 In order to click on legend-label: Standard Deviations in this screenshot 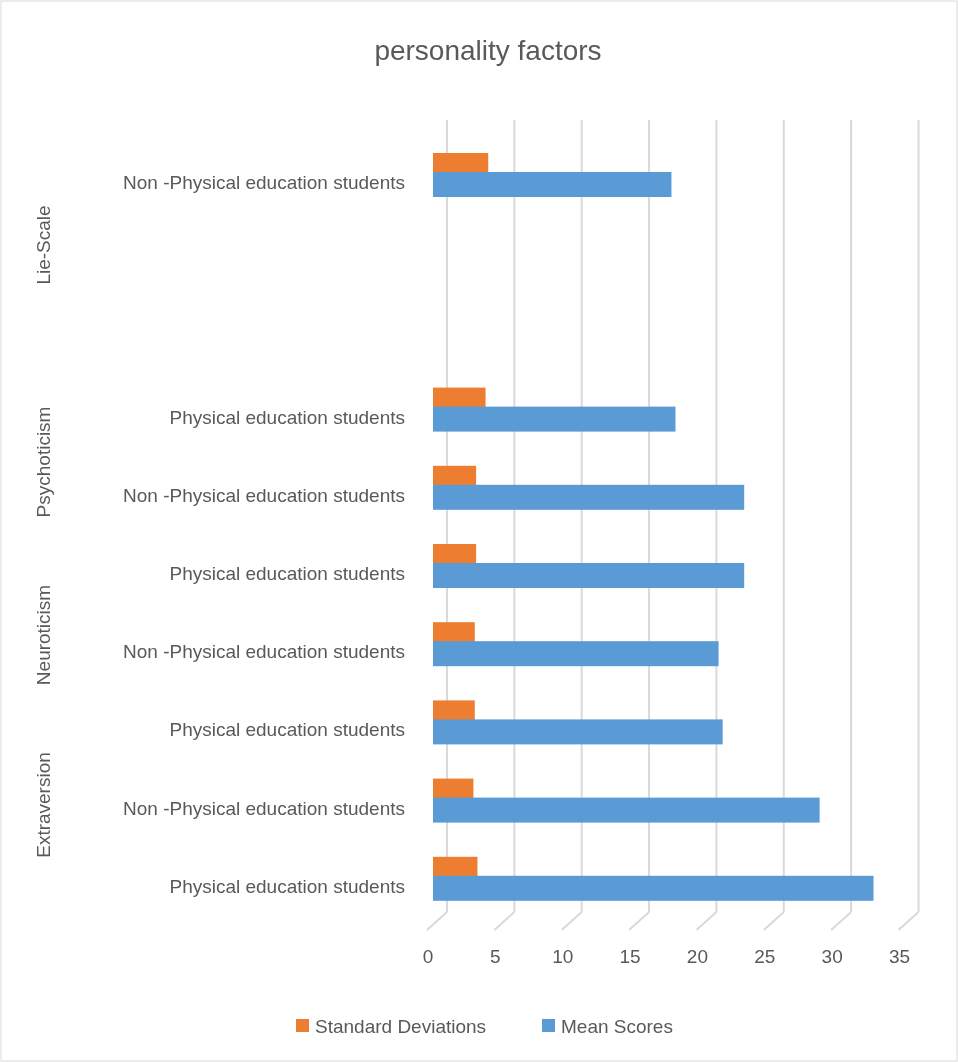, I will do `click(401, 1026)`.